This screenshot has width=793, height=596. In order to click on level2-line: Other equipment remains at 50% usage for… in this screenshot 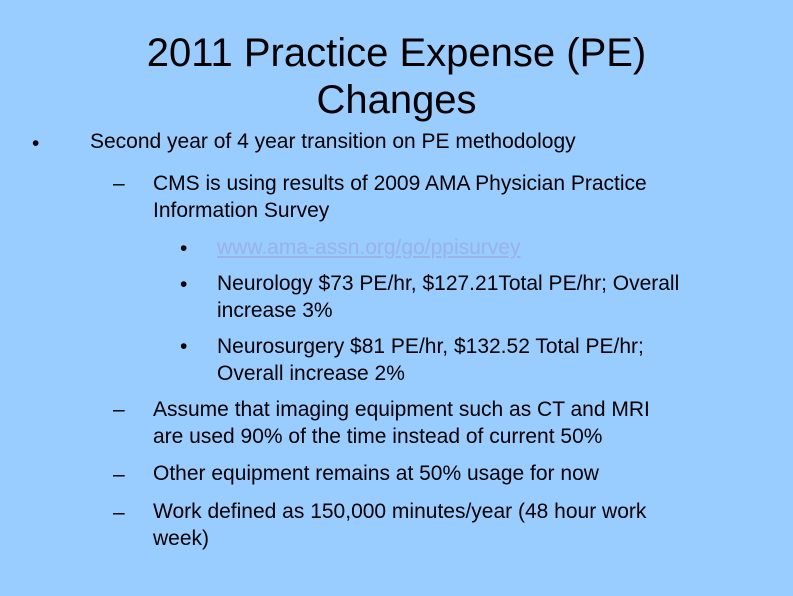, I will do `click(376, 473)`.